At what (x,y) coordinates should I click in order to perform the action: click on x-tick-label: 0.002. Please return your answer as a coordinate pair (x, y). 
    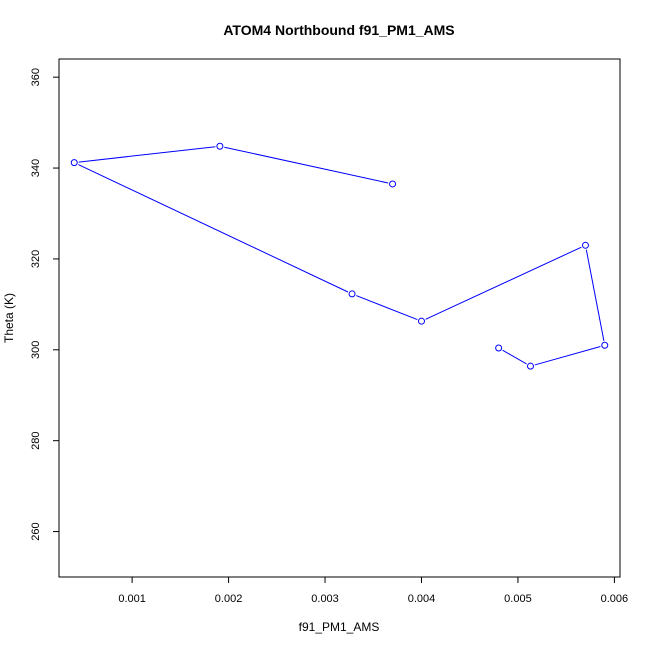
    Looking at the image, I should click on (229, 599).